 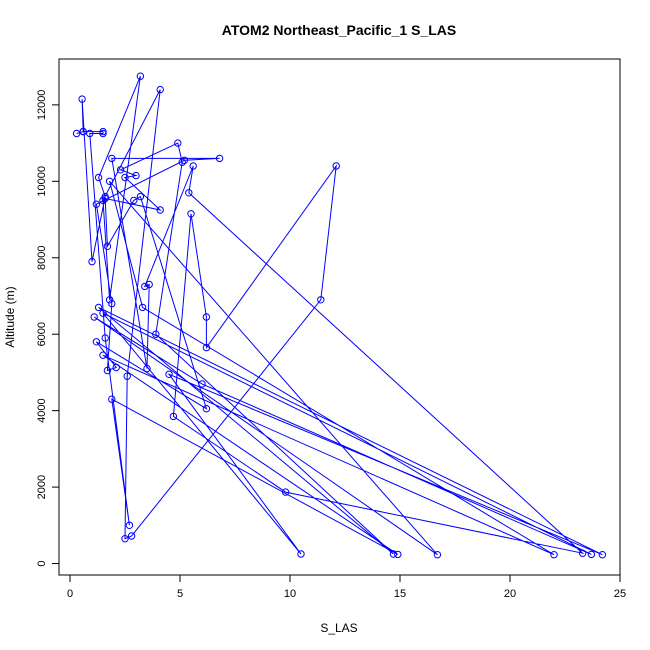 What do you see at coordinates (180, 594) in the screenshot?
I see `x-tick-label: 5` at bounding box center [180, 594].